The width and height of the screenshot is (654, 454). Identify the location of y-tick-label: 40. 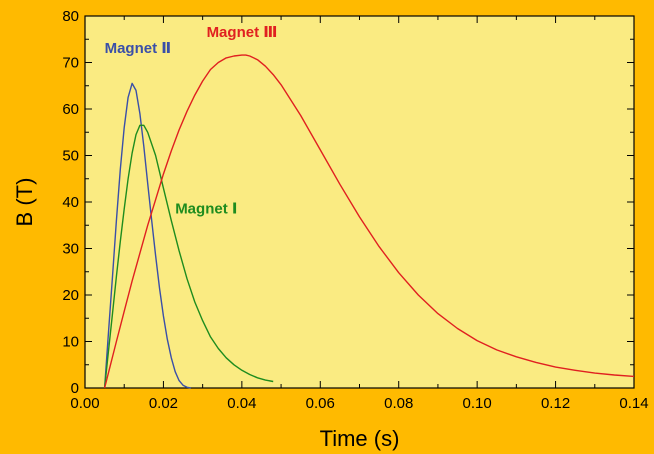
(70, 202).